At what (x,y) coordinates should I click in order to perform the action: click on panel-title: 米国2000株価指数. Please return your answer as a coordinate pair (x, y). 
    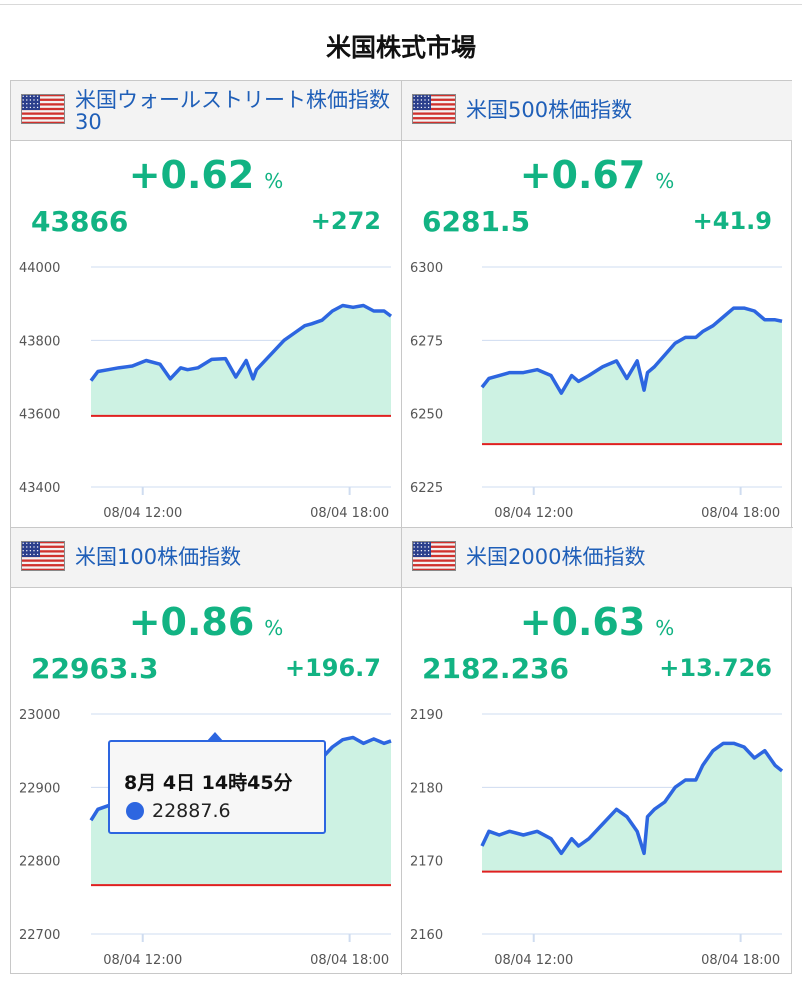
    Looking at the image, I should click on (556, 557).